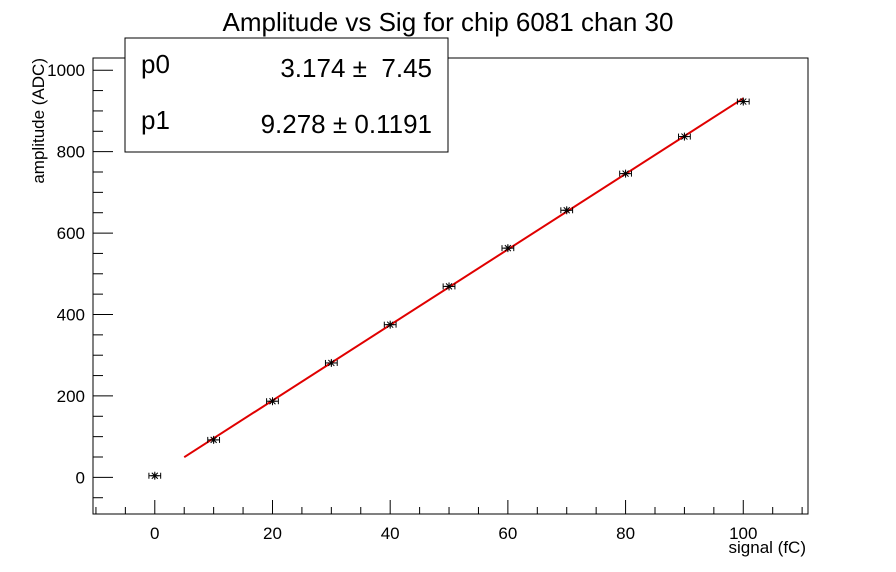  I want to click on x-tick-label: 0, so click(154, 533).